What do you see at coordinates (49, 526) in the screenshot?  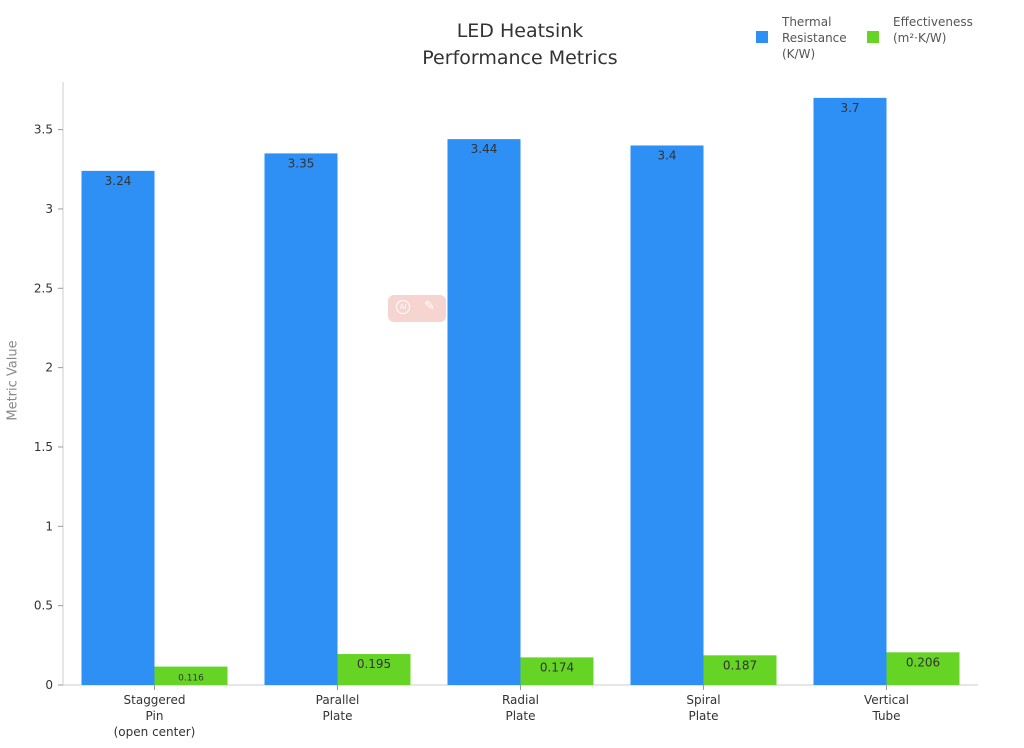 I see `y-tick-label: 1` at bounding box center [49, 526].